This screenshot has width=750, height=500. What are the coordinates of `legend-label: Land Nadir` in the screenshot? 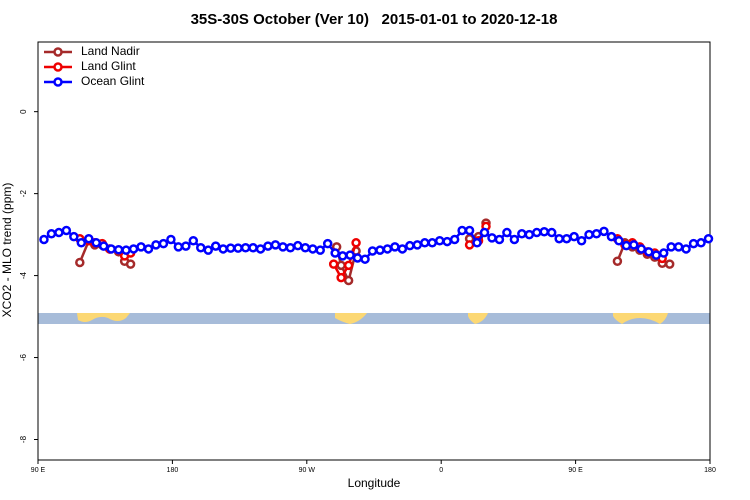 It's located at (110, 51).